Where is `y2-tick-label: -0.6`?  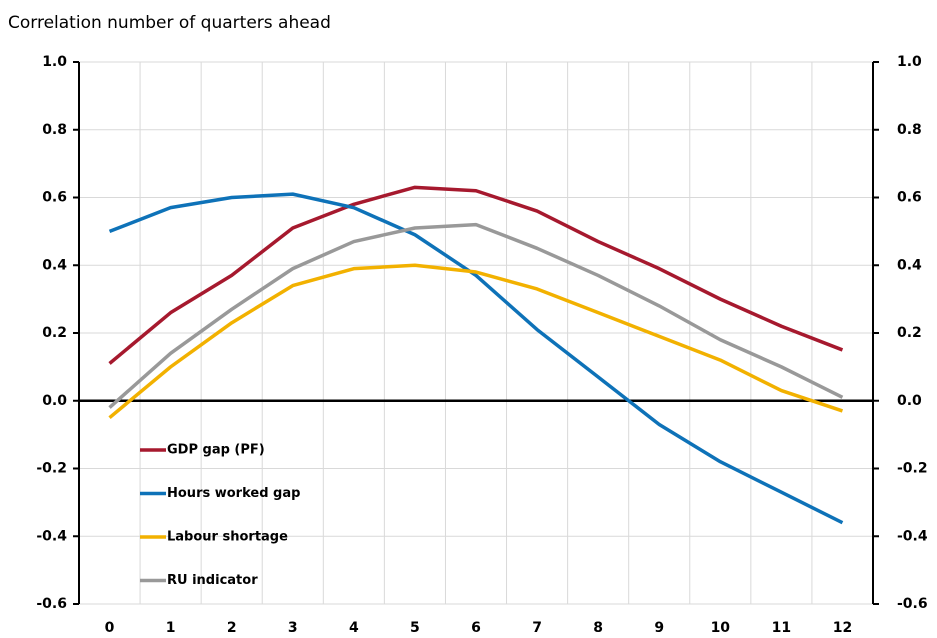 y2-tick-label: -0.6 is located at coordinates (912, 604).